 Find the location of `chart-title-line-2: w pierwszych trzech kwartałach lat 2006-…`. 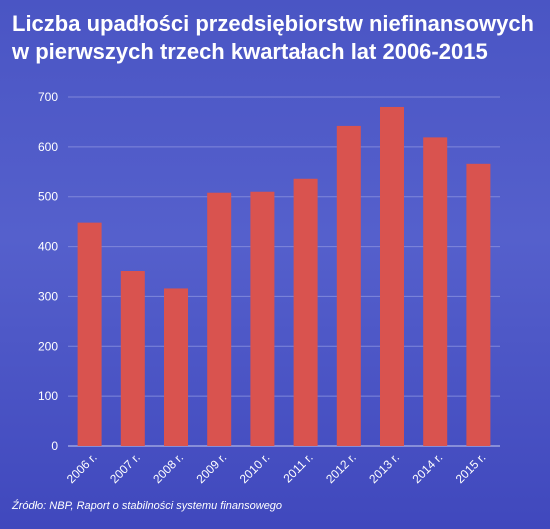

chart-title-line-2: w pierwszych trzech kwartałach lat 2006-… is located at coordinates (250, 51).